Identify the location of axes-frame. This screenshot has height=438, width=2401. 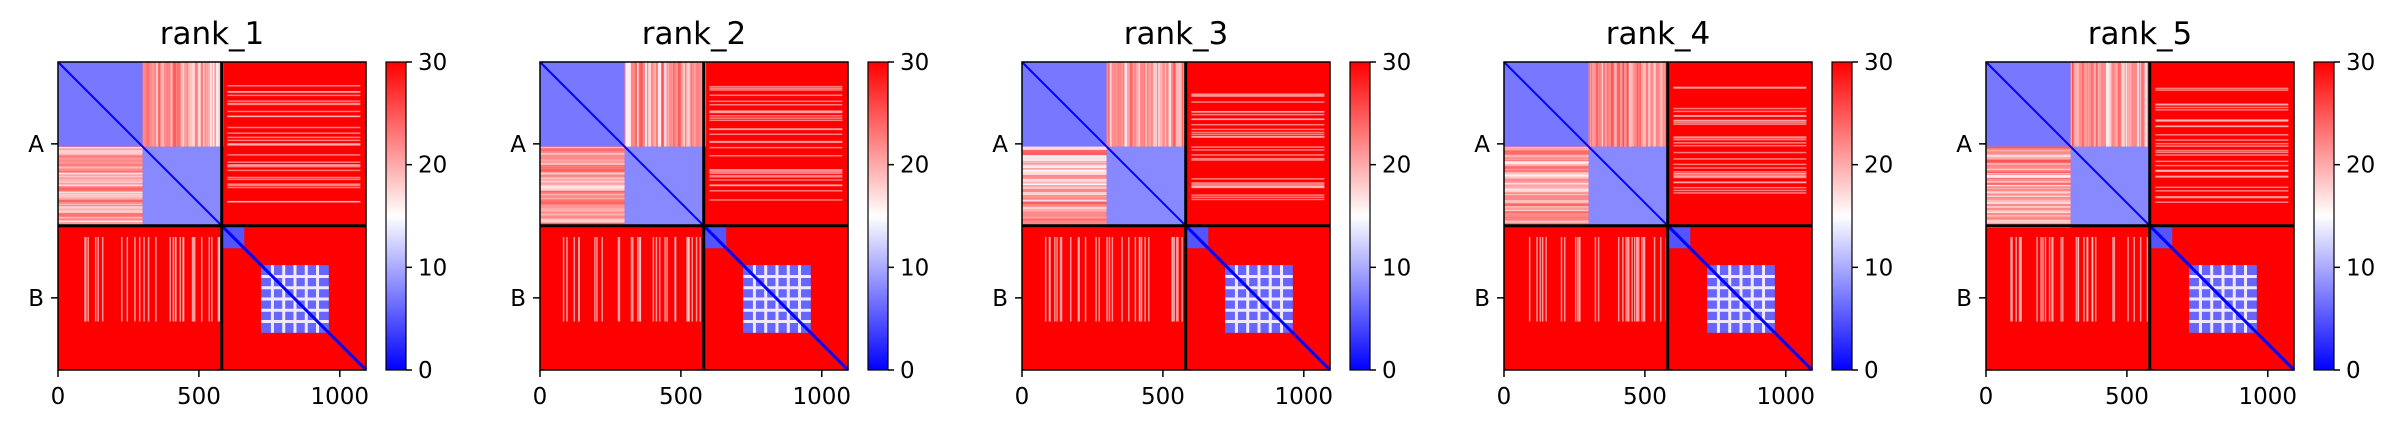
(1658, 216).